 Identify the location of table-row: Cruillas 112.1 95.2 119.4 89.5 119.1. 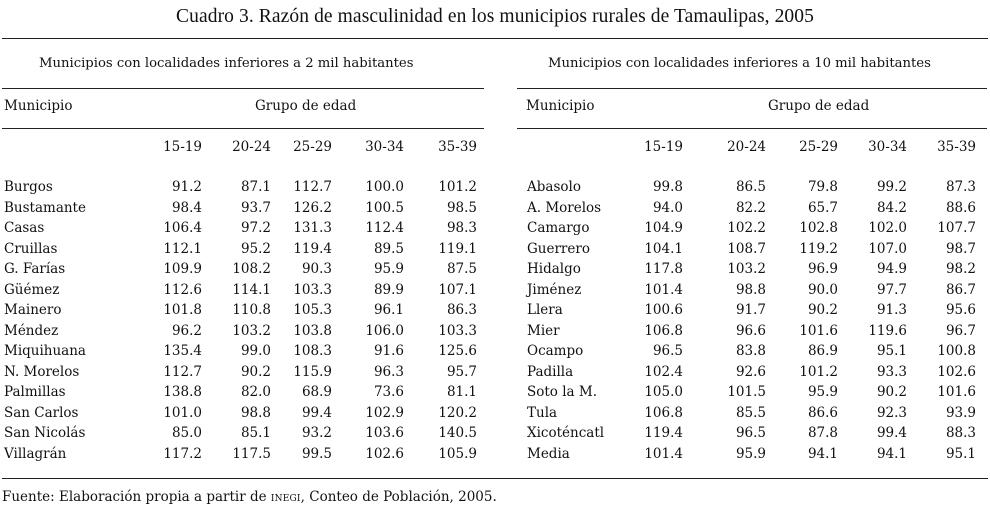
(243, 251).